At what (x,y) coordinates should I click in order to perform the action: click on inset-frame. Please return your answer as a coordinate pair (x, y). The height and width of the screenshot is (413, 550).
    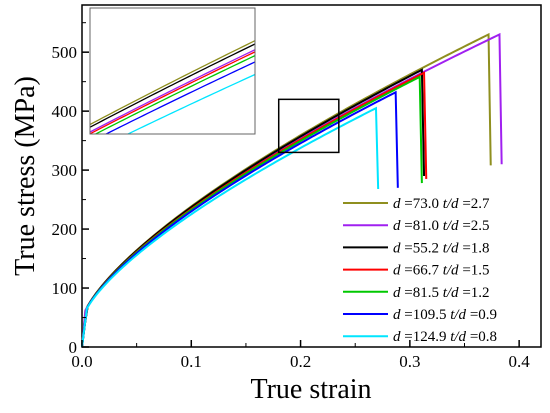
    Looking at the image, I should click on (172, 71).